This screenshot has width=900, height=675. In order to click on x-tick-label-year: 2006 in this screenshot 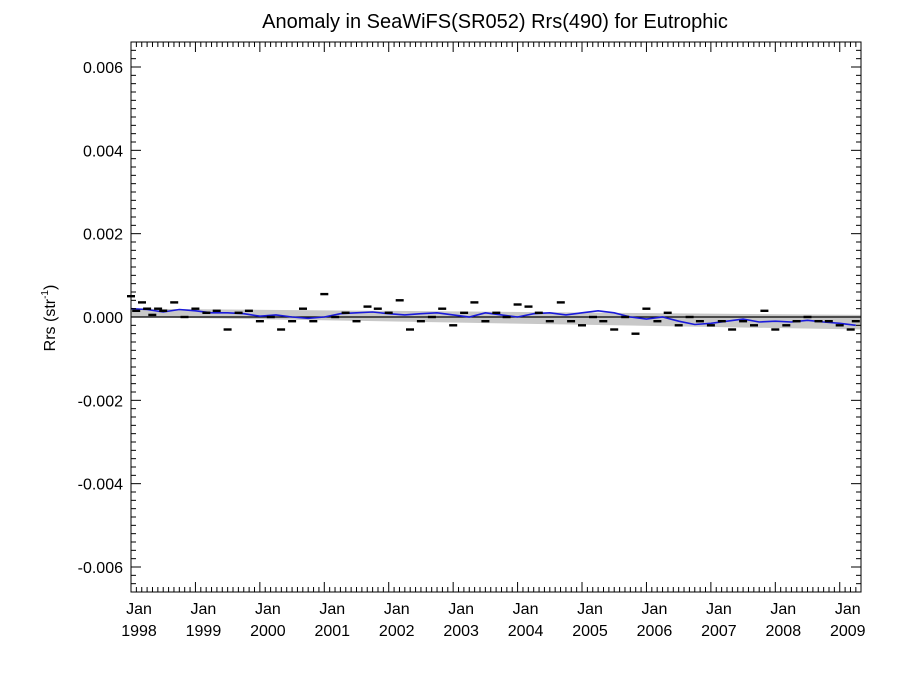, I will do `click(655, 631)`.